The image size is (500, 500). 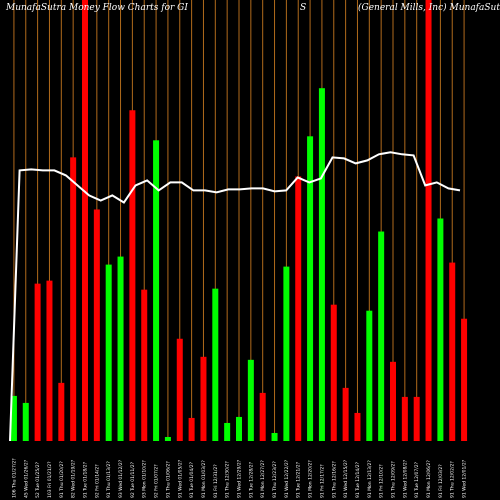 What do you see at coordinates (251, 479) in the screenshot?
I see `x-tick-label: 91 Tue 12/28/2?` at bounding box center [251, 479].